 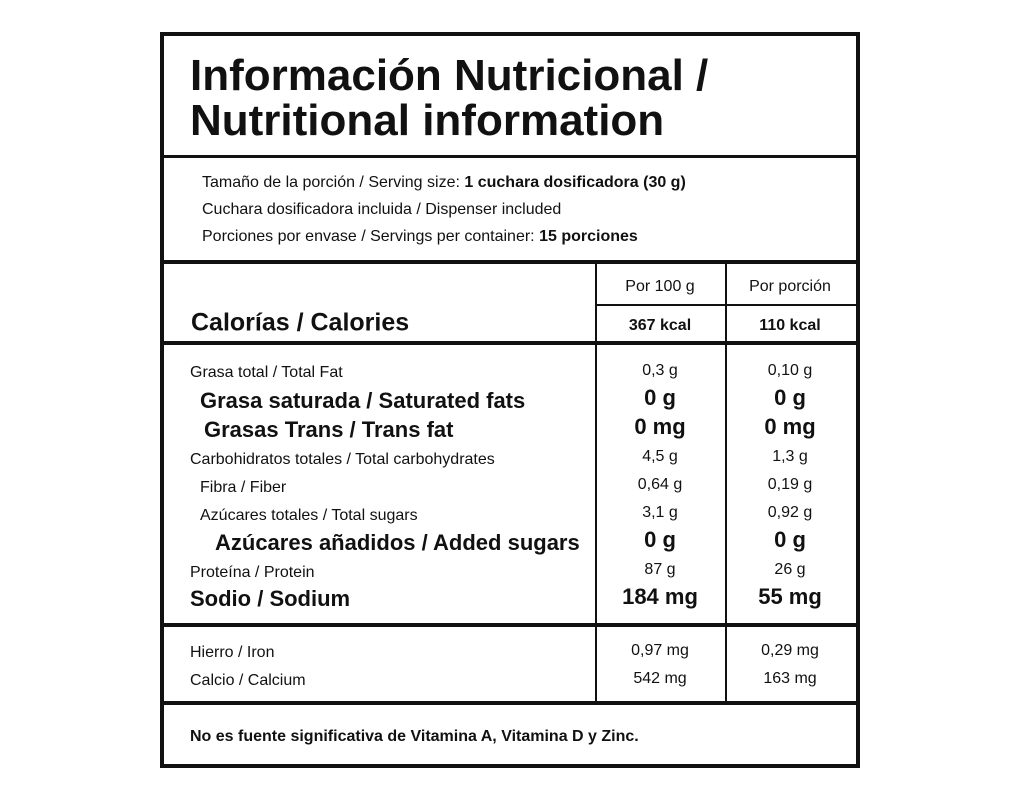 What do you see at coordinates (363, 400) in the screenshot?
I see `nutrient-label: Grasa saturada / Saturated fats` at bounding box center [363, 400].